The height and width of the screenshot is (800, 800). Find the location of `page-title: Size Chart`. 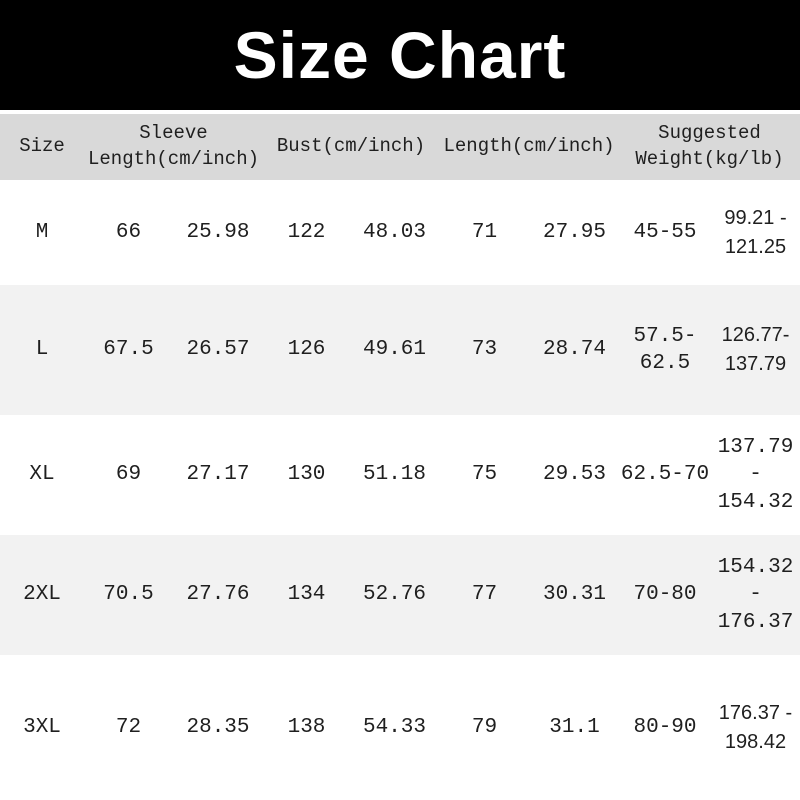

page-title: Size Chart is located at coordinates (400, 55).